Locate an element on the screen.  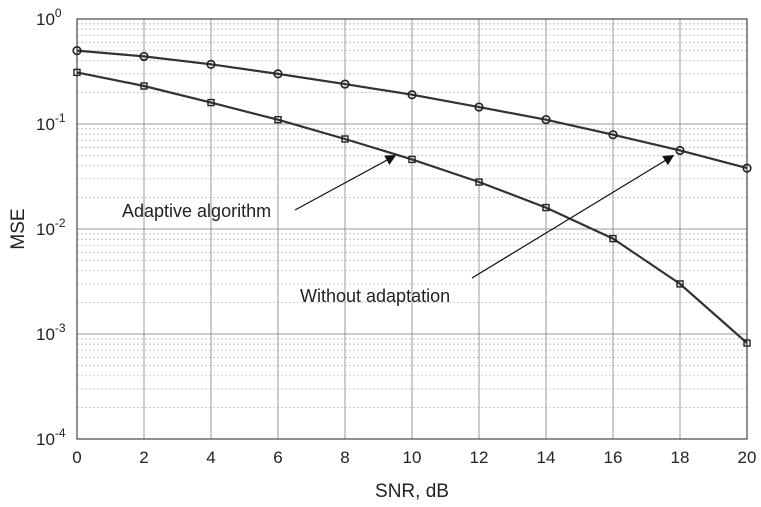
annotation-arrow-without is located at coordinates (573, 217).